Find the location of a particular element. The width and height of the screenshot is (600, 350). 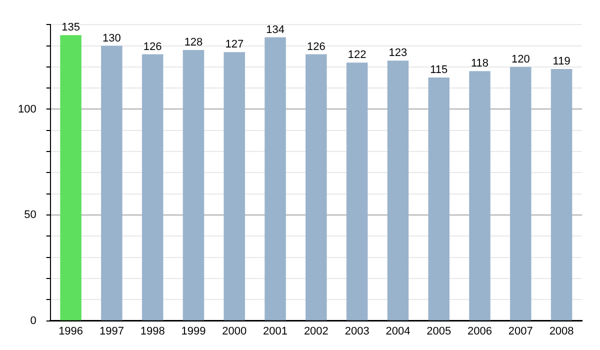

x-tick-label: 2004 is located at coordinates (398, 331).